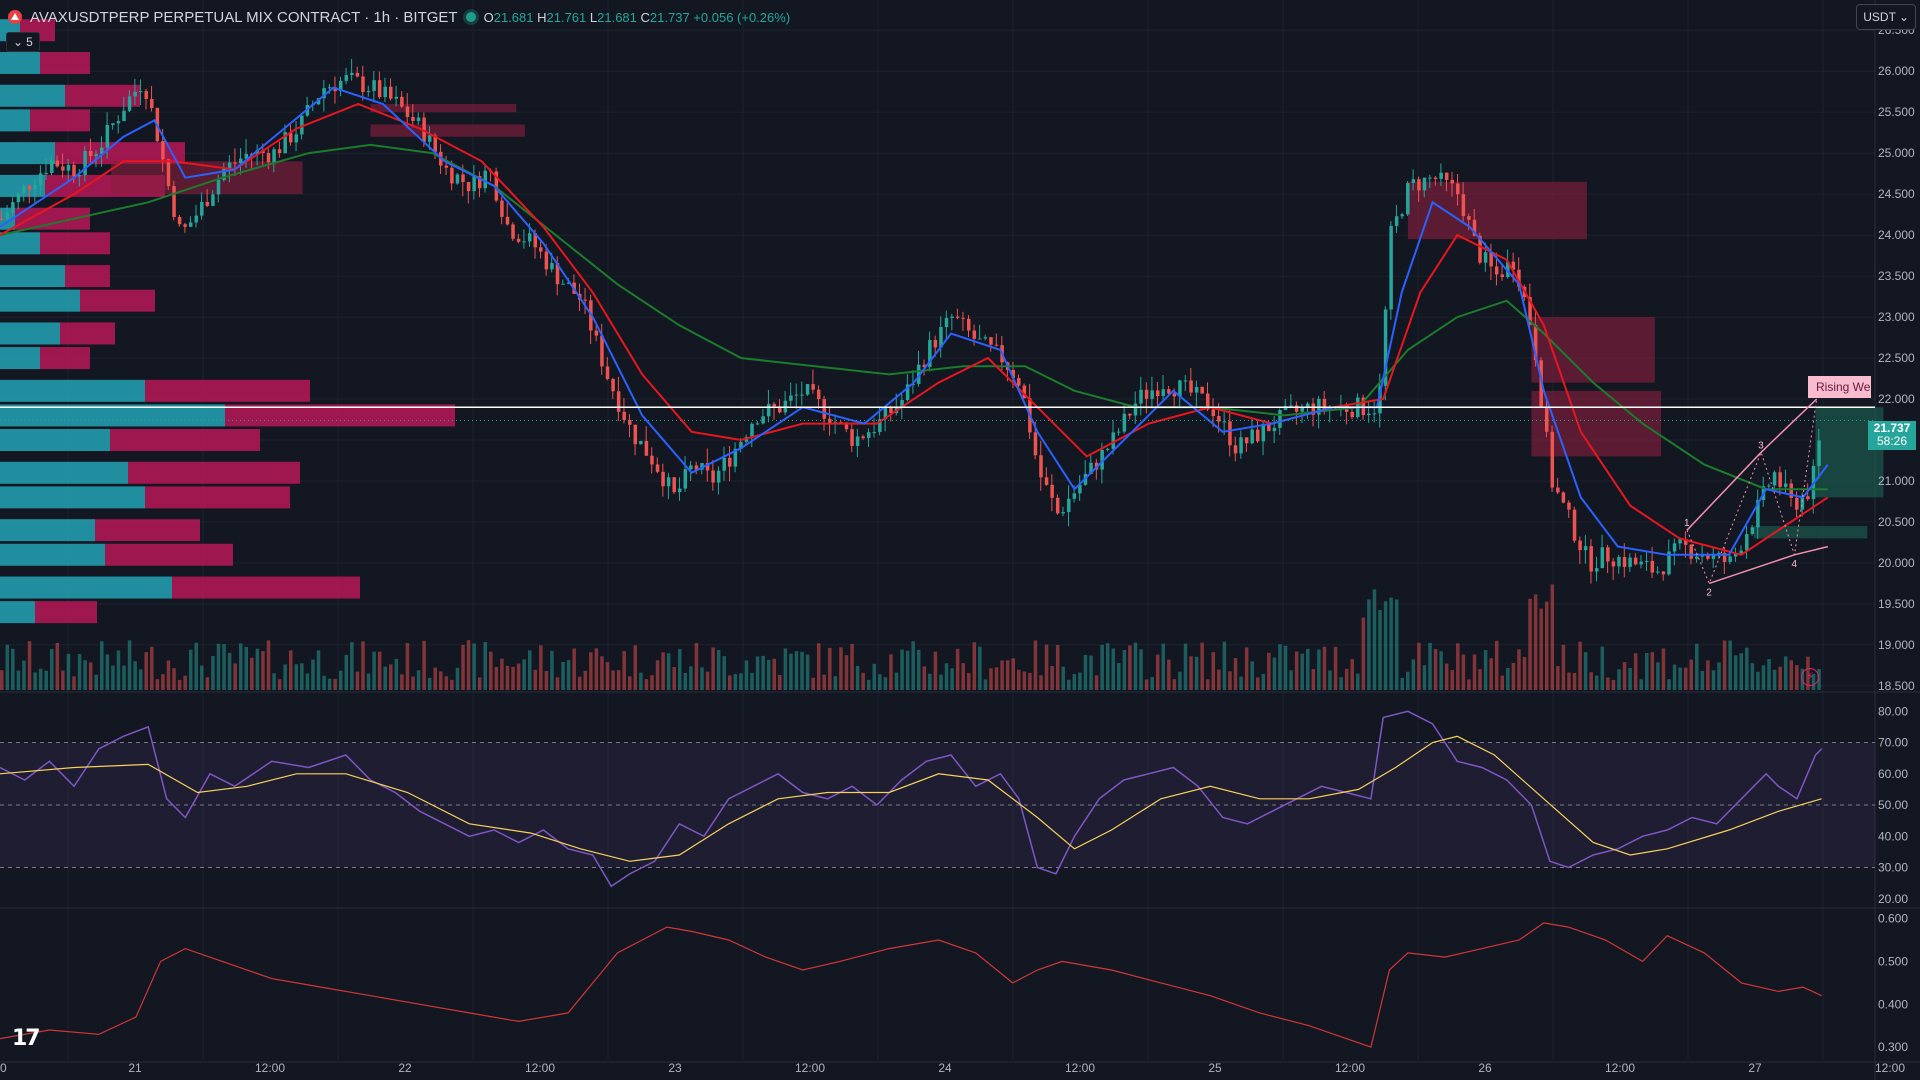 Image resolution: width=1920 pixels, height=1080 pixels. What do you see at coordinates (443, 108) in the screenshot?
I see `supply-zone` at bounding box center [443, 108].